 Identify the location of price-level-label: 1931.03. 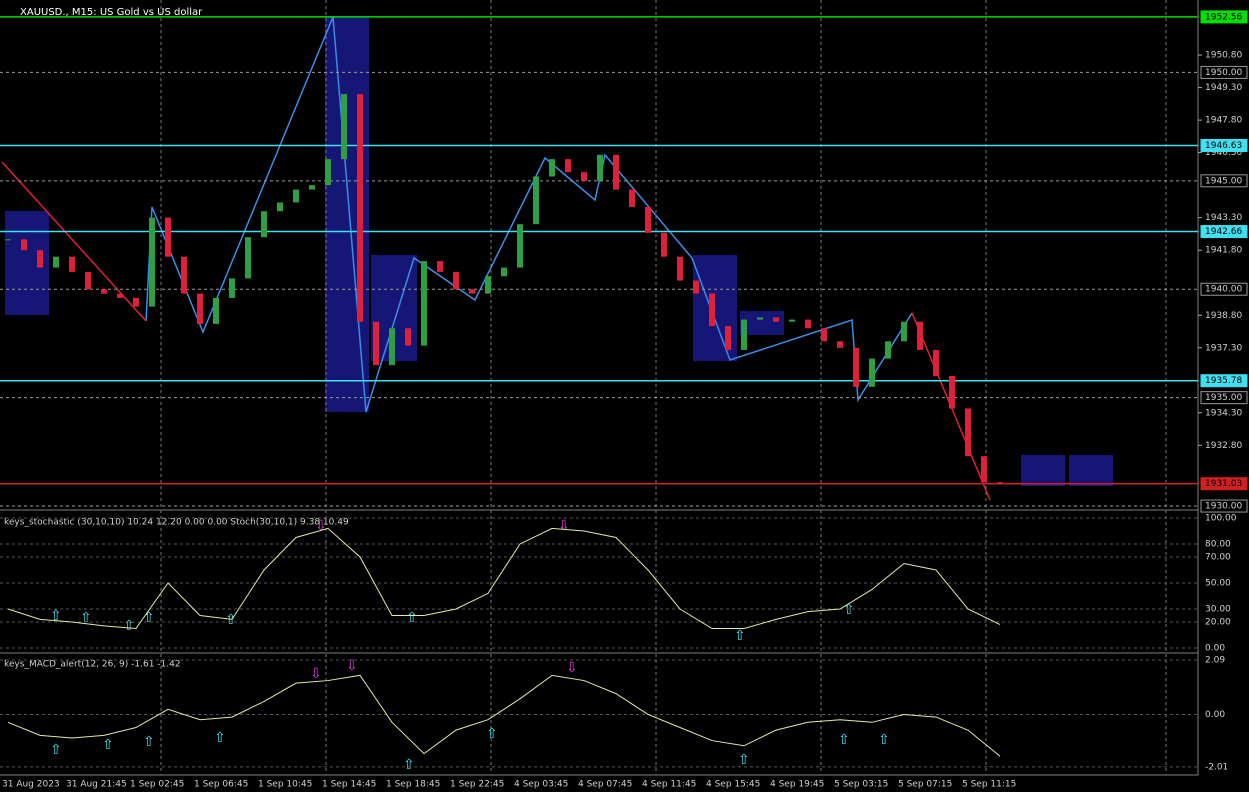
(1223, 484).